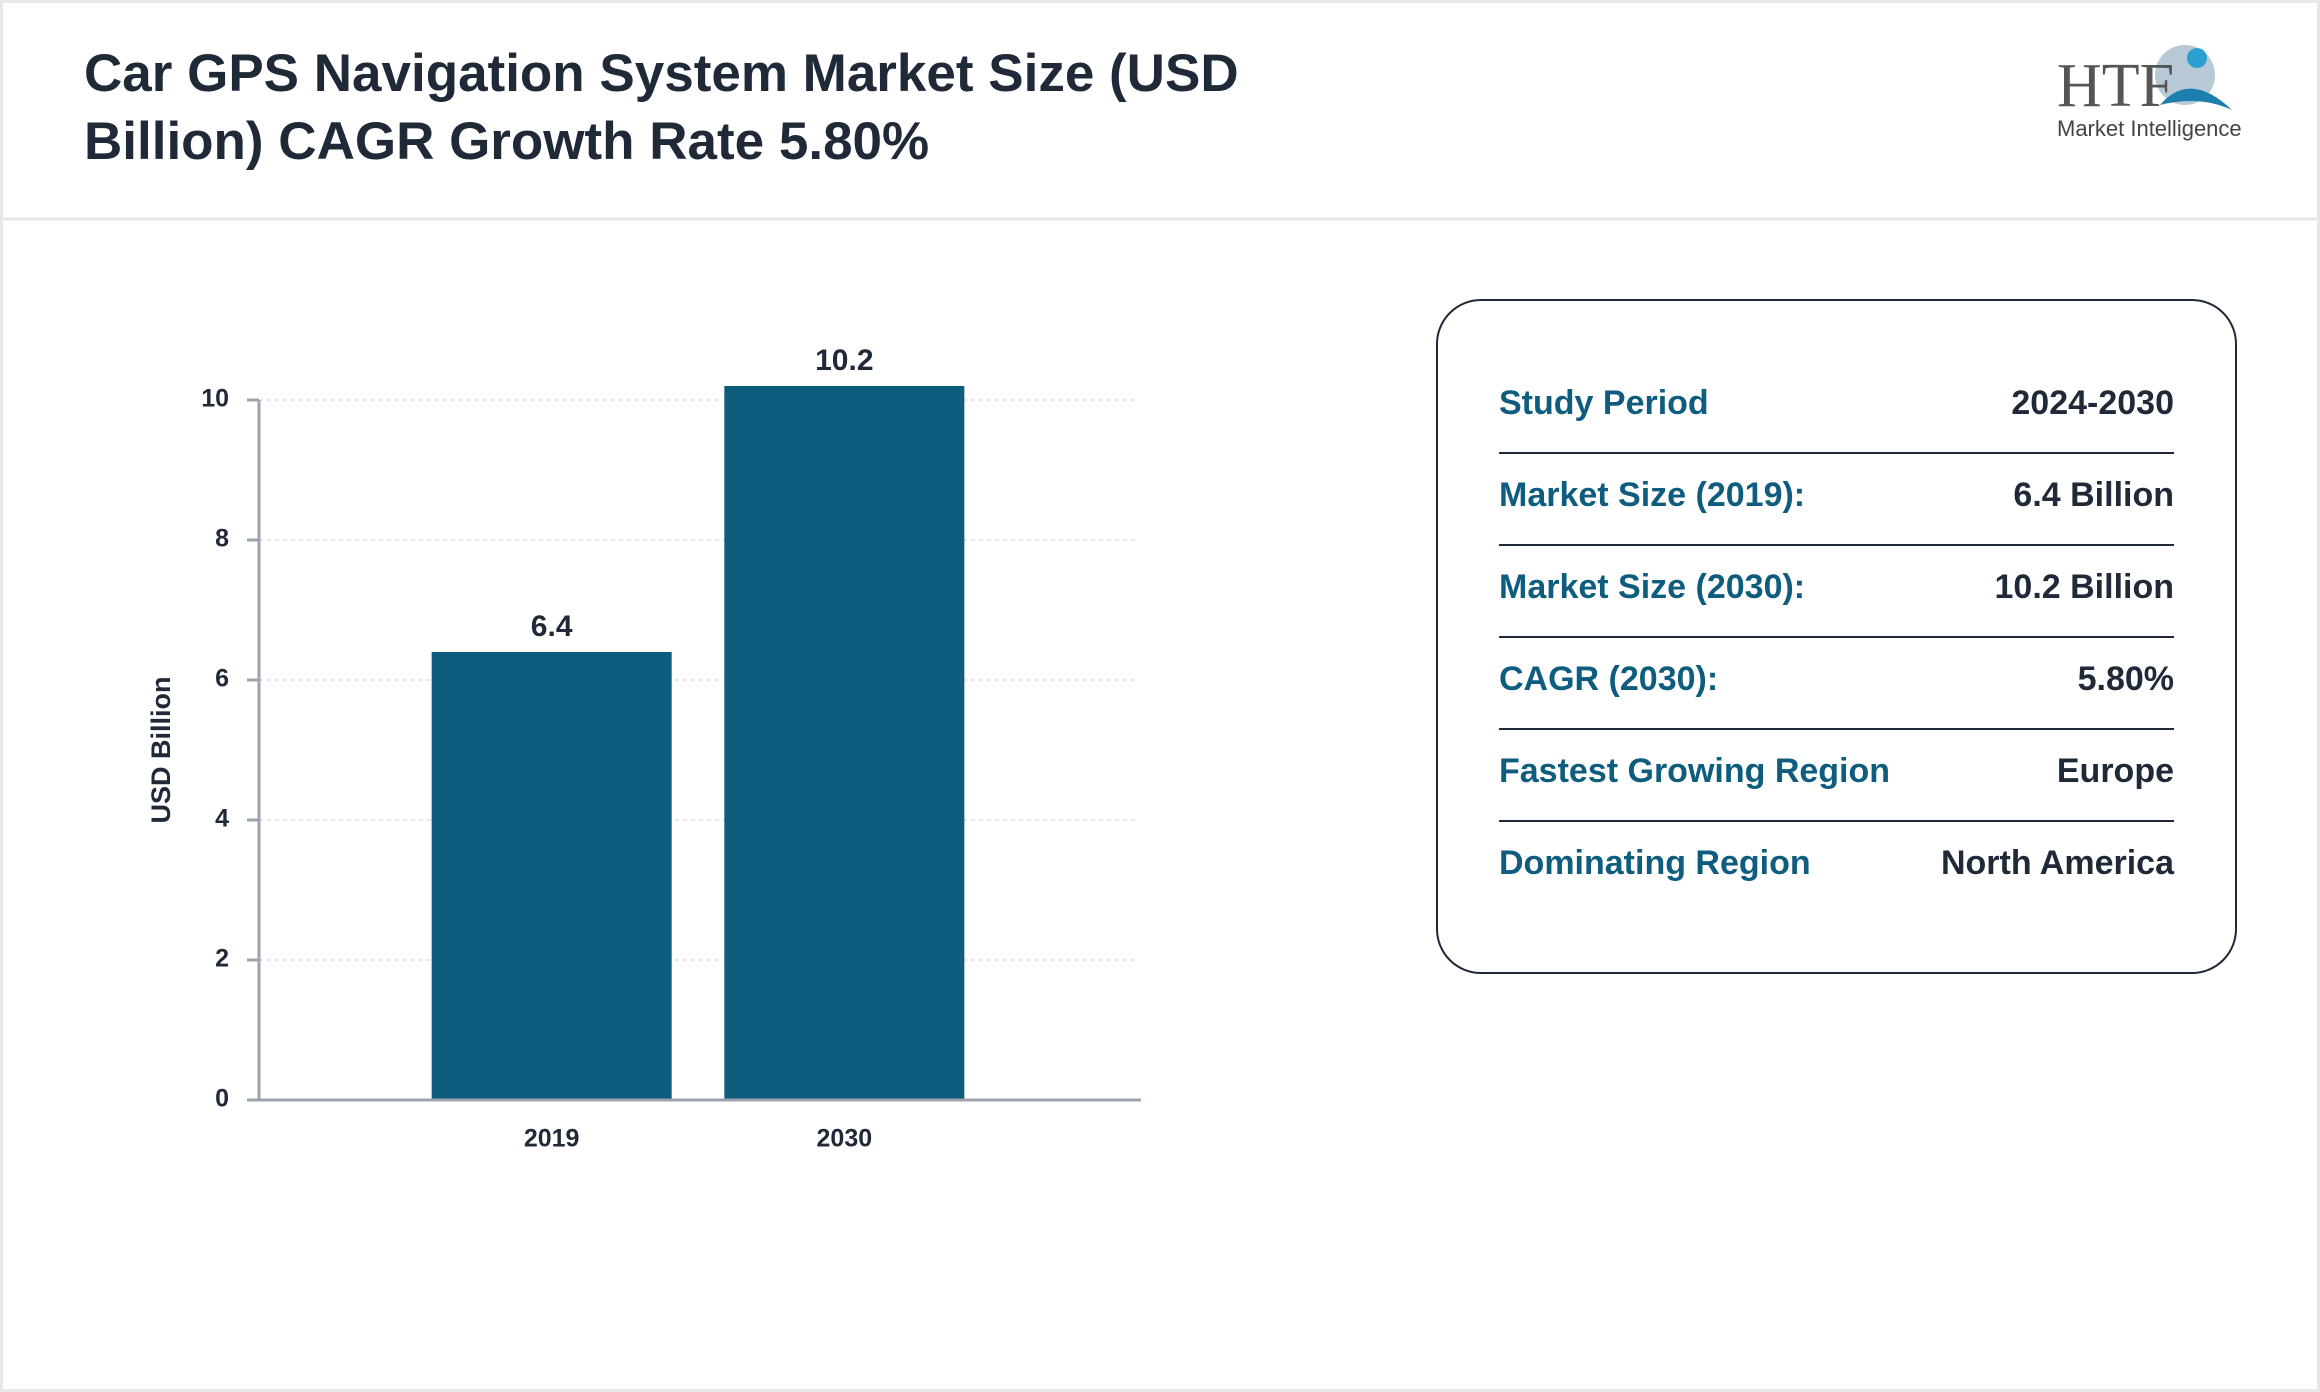 The image size is (2320, 1392). What do you see at coordinates (1604, 403) in the screenshot?
I see `summary-label: Study Period` at bounding box center [1604, 403].